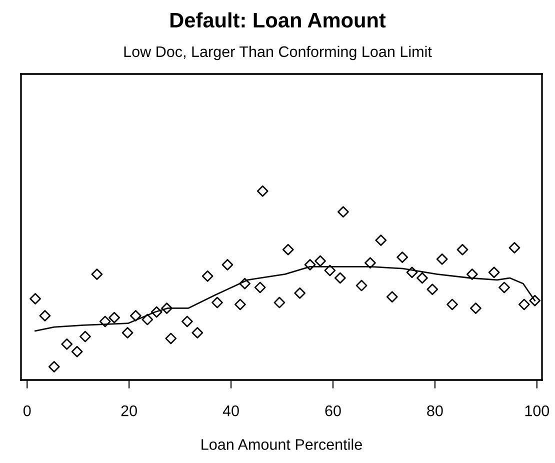 This screenshot has height=463, width=555. I want to click on x-tick-label: 0, so click(27, 410).